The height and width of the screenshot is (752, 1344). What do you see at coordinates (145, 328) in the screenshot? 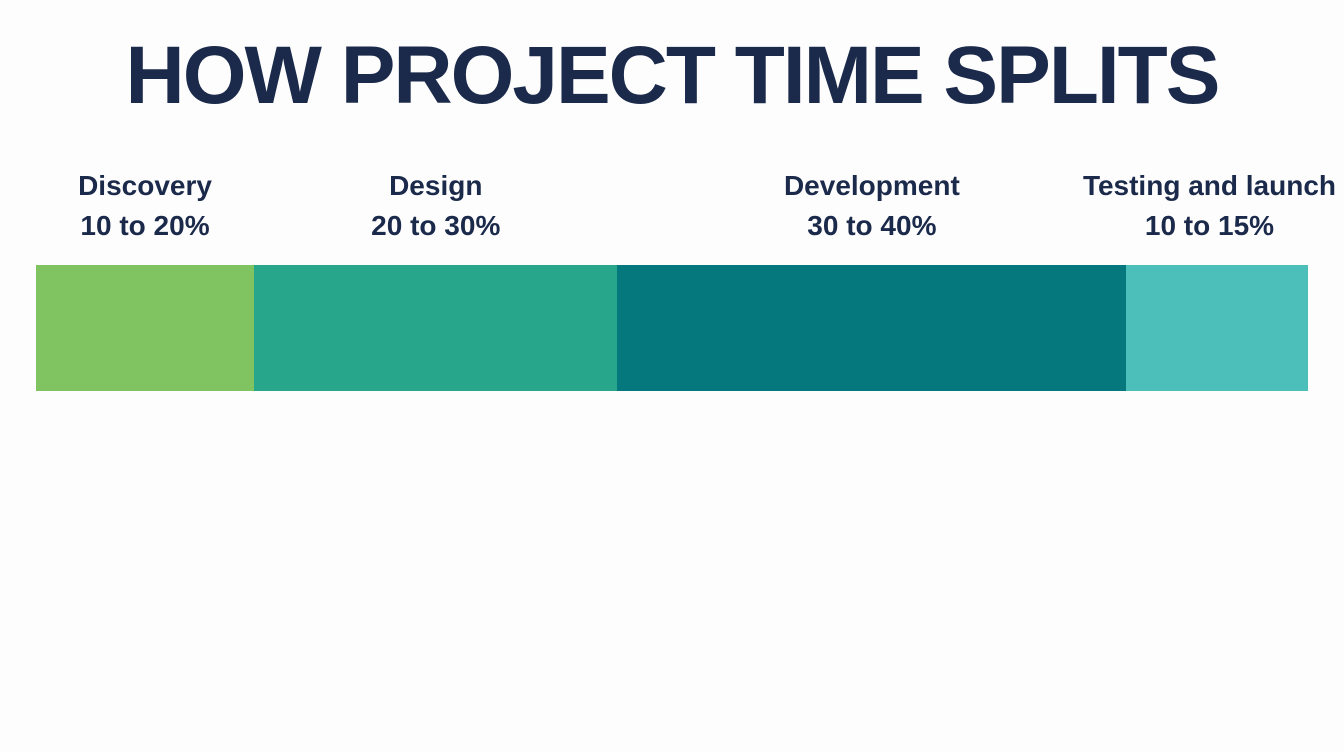
I see `bar-segment-discovery` at bounding box center [145, 328].